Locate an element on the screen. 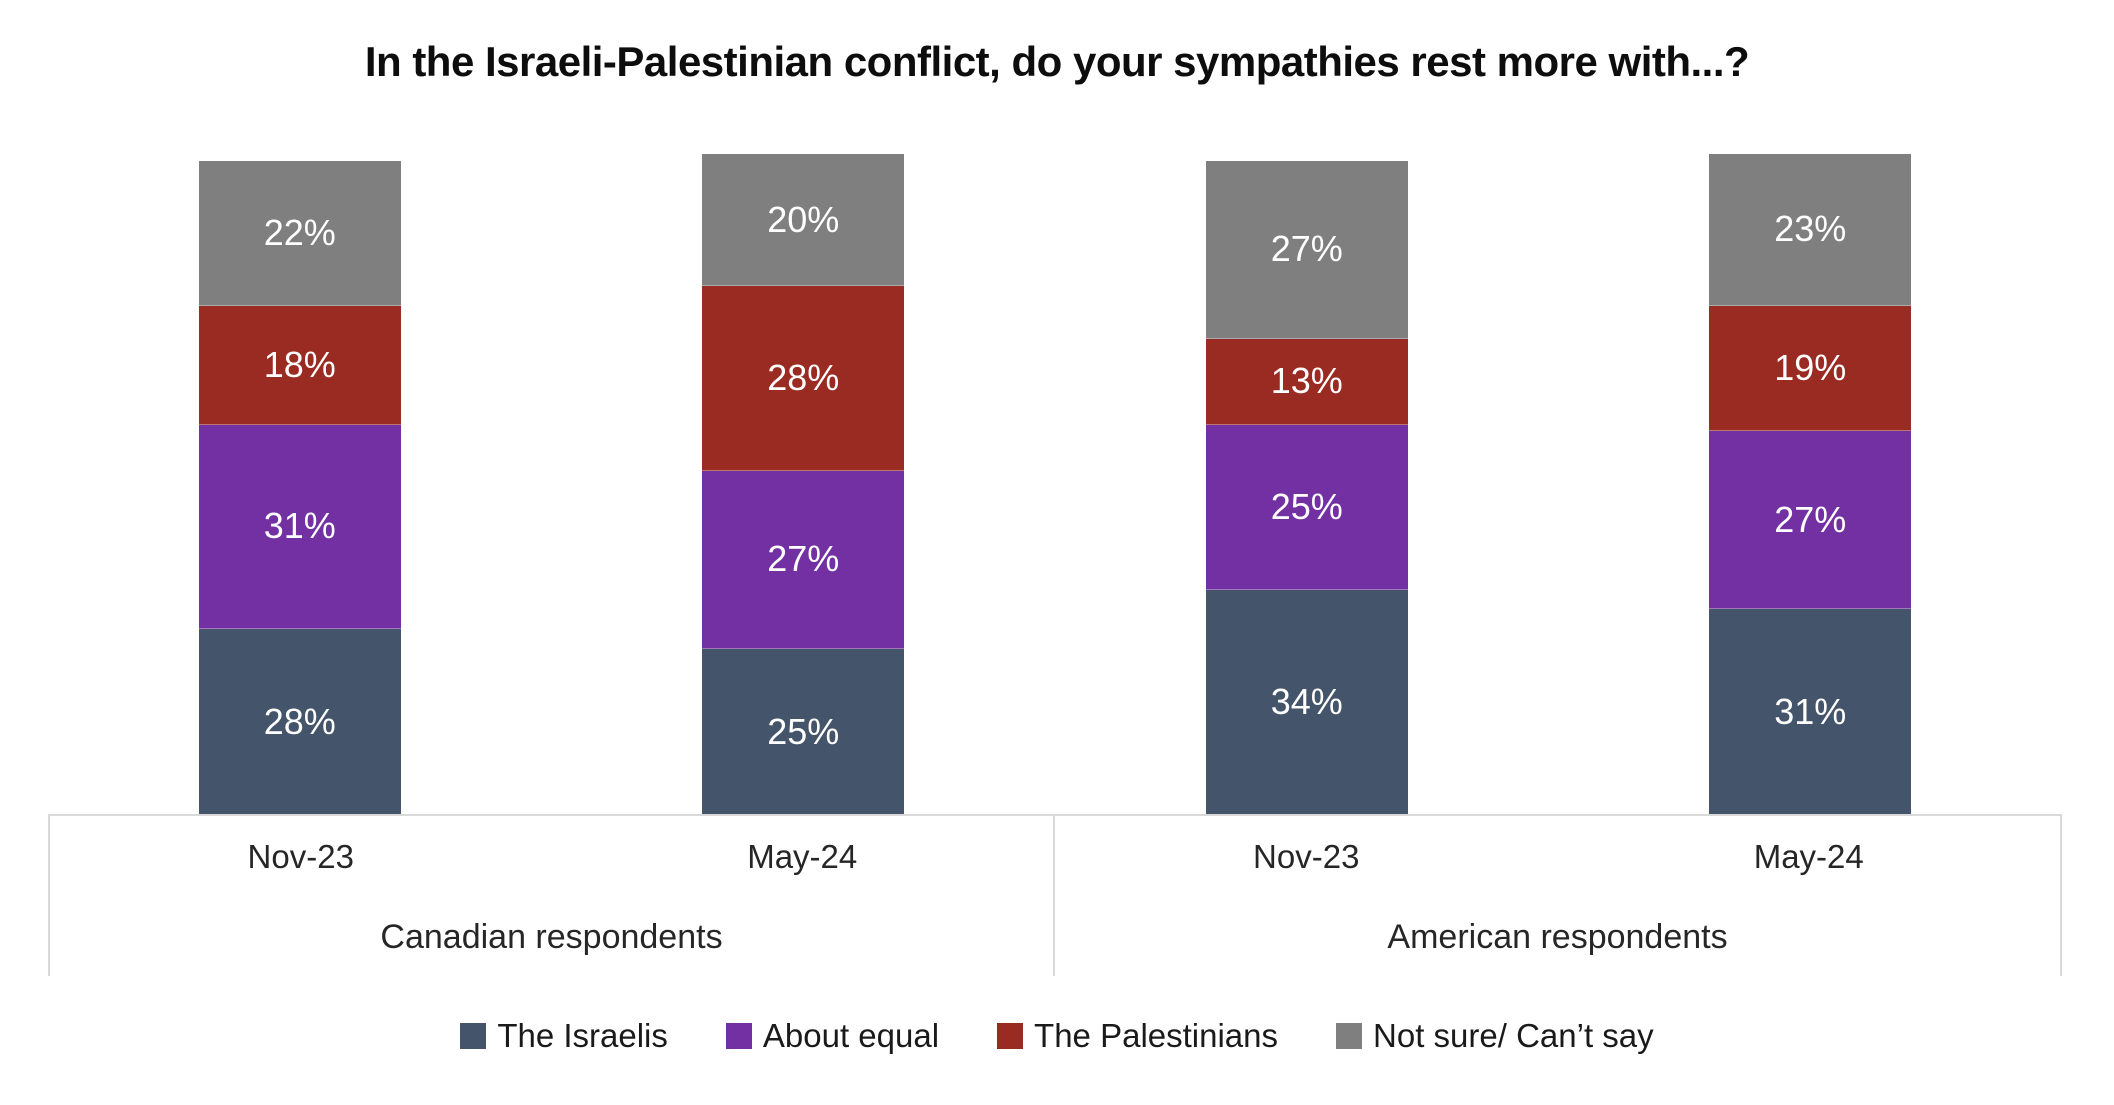 The width and height of the screenshot is (2114, 1105). legend-label: Not sure/ Can’t say is located at coordinates (1513, 1035).